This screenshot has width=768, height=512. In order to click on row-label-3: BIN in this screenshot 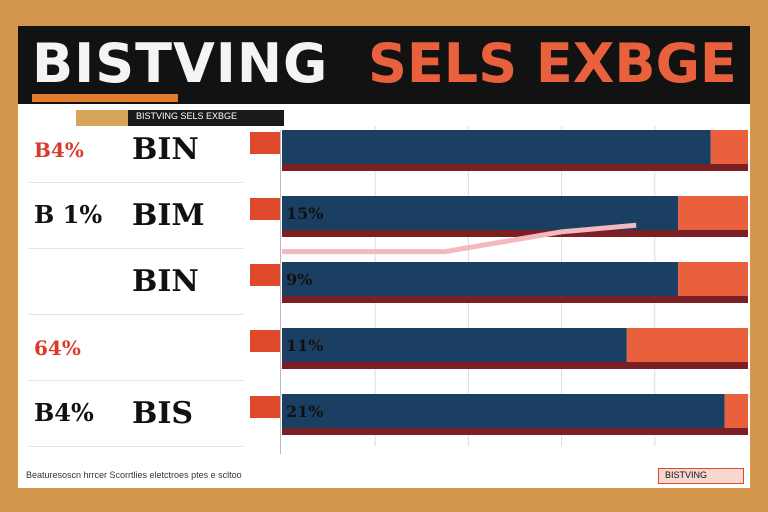, I will do `click(136, 286)`.